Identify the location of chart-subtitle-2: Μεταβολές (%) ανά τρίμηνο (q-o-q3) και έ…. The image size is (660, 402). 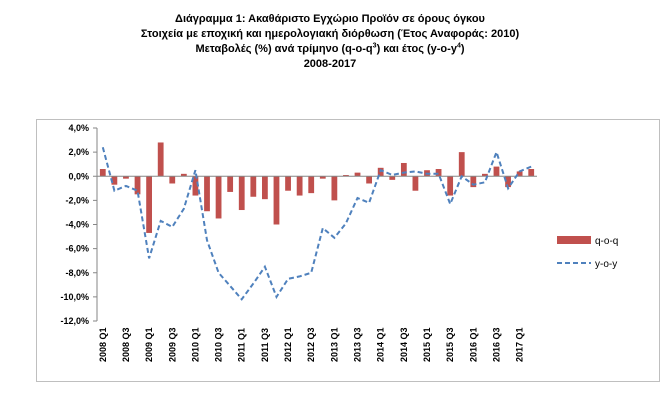
(330, 49).